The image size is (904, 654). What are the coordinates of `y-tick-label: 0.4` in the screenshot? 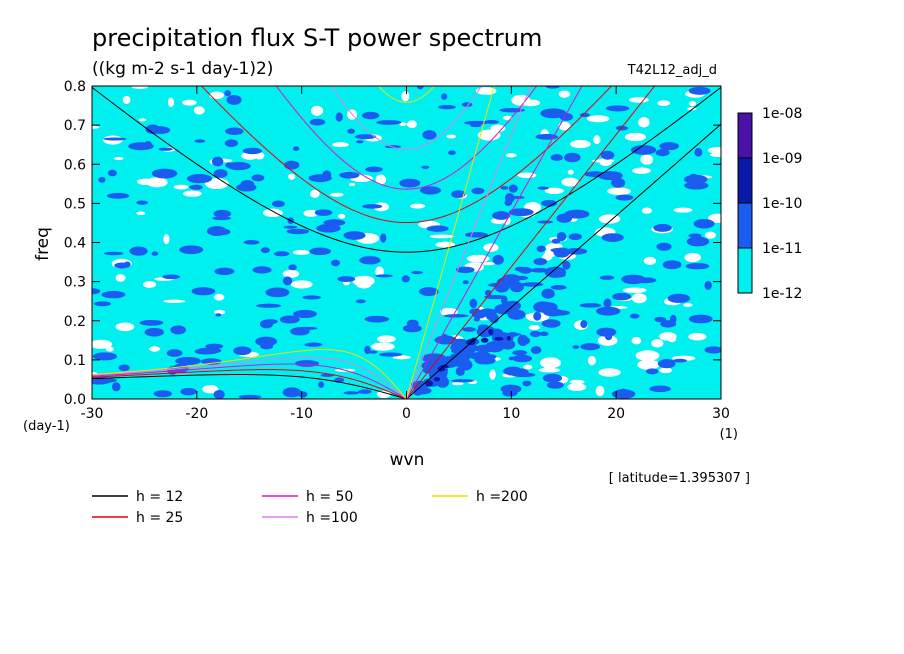 It's located at (75, 244).